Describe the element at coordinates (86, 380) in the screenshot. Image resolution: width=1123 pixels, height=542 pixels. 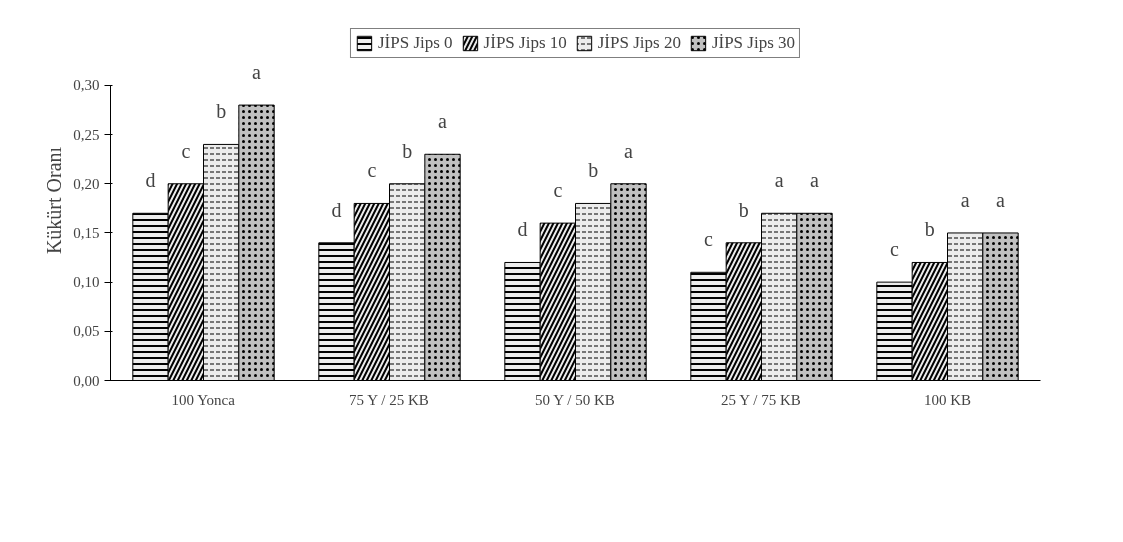
I see `y-tick-label: 0,00` at that location.